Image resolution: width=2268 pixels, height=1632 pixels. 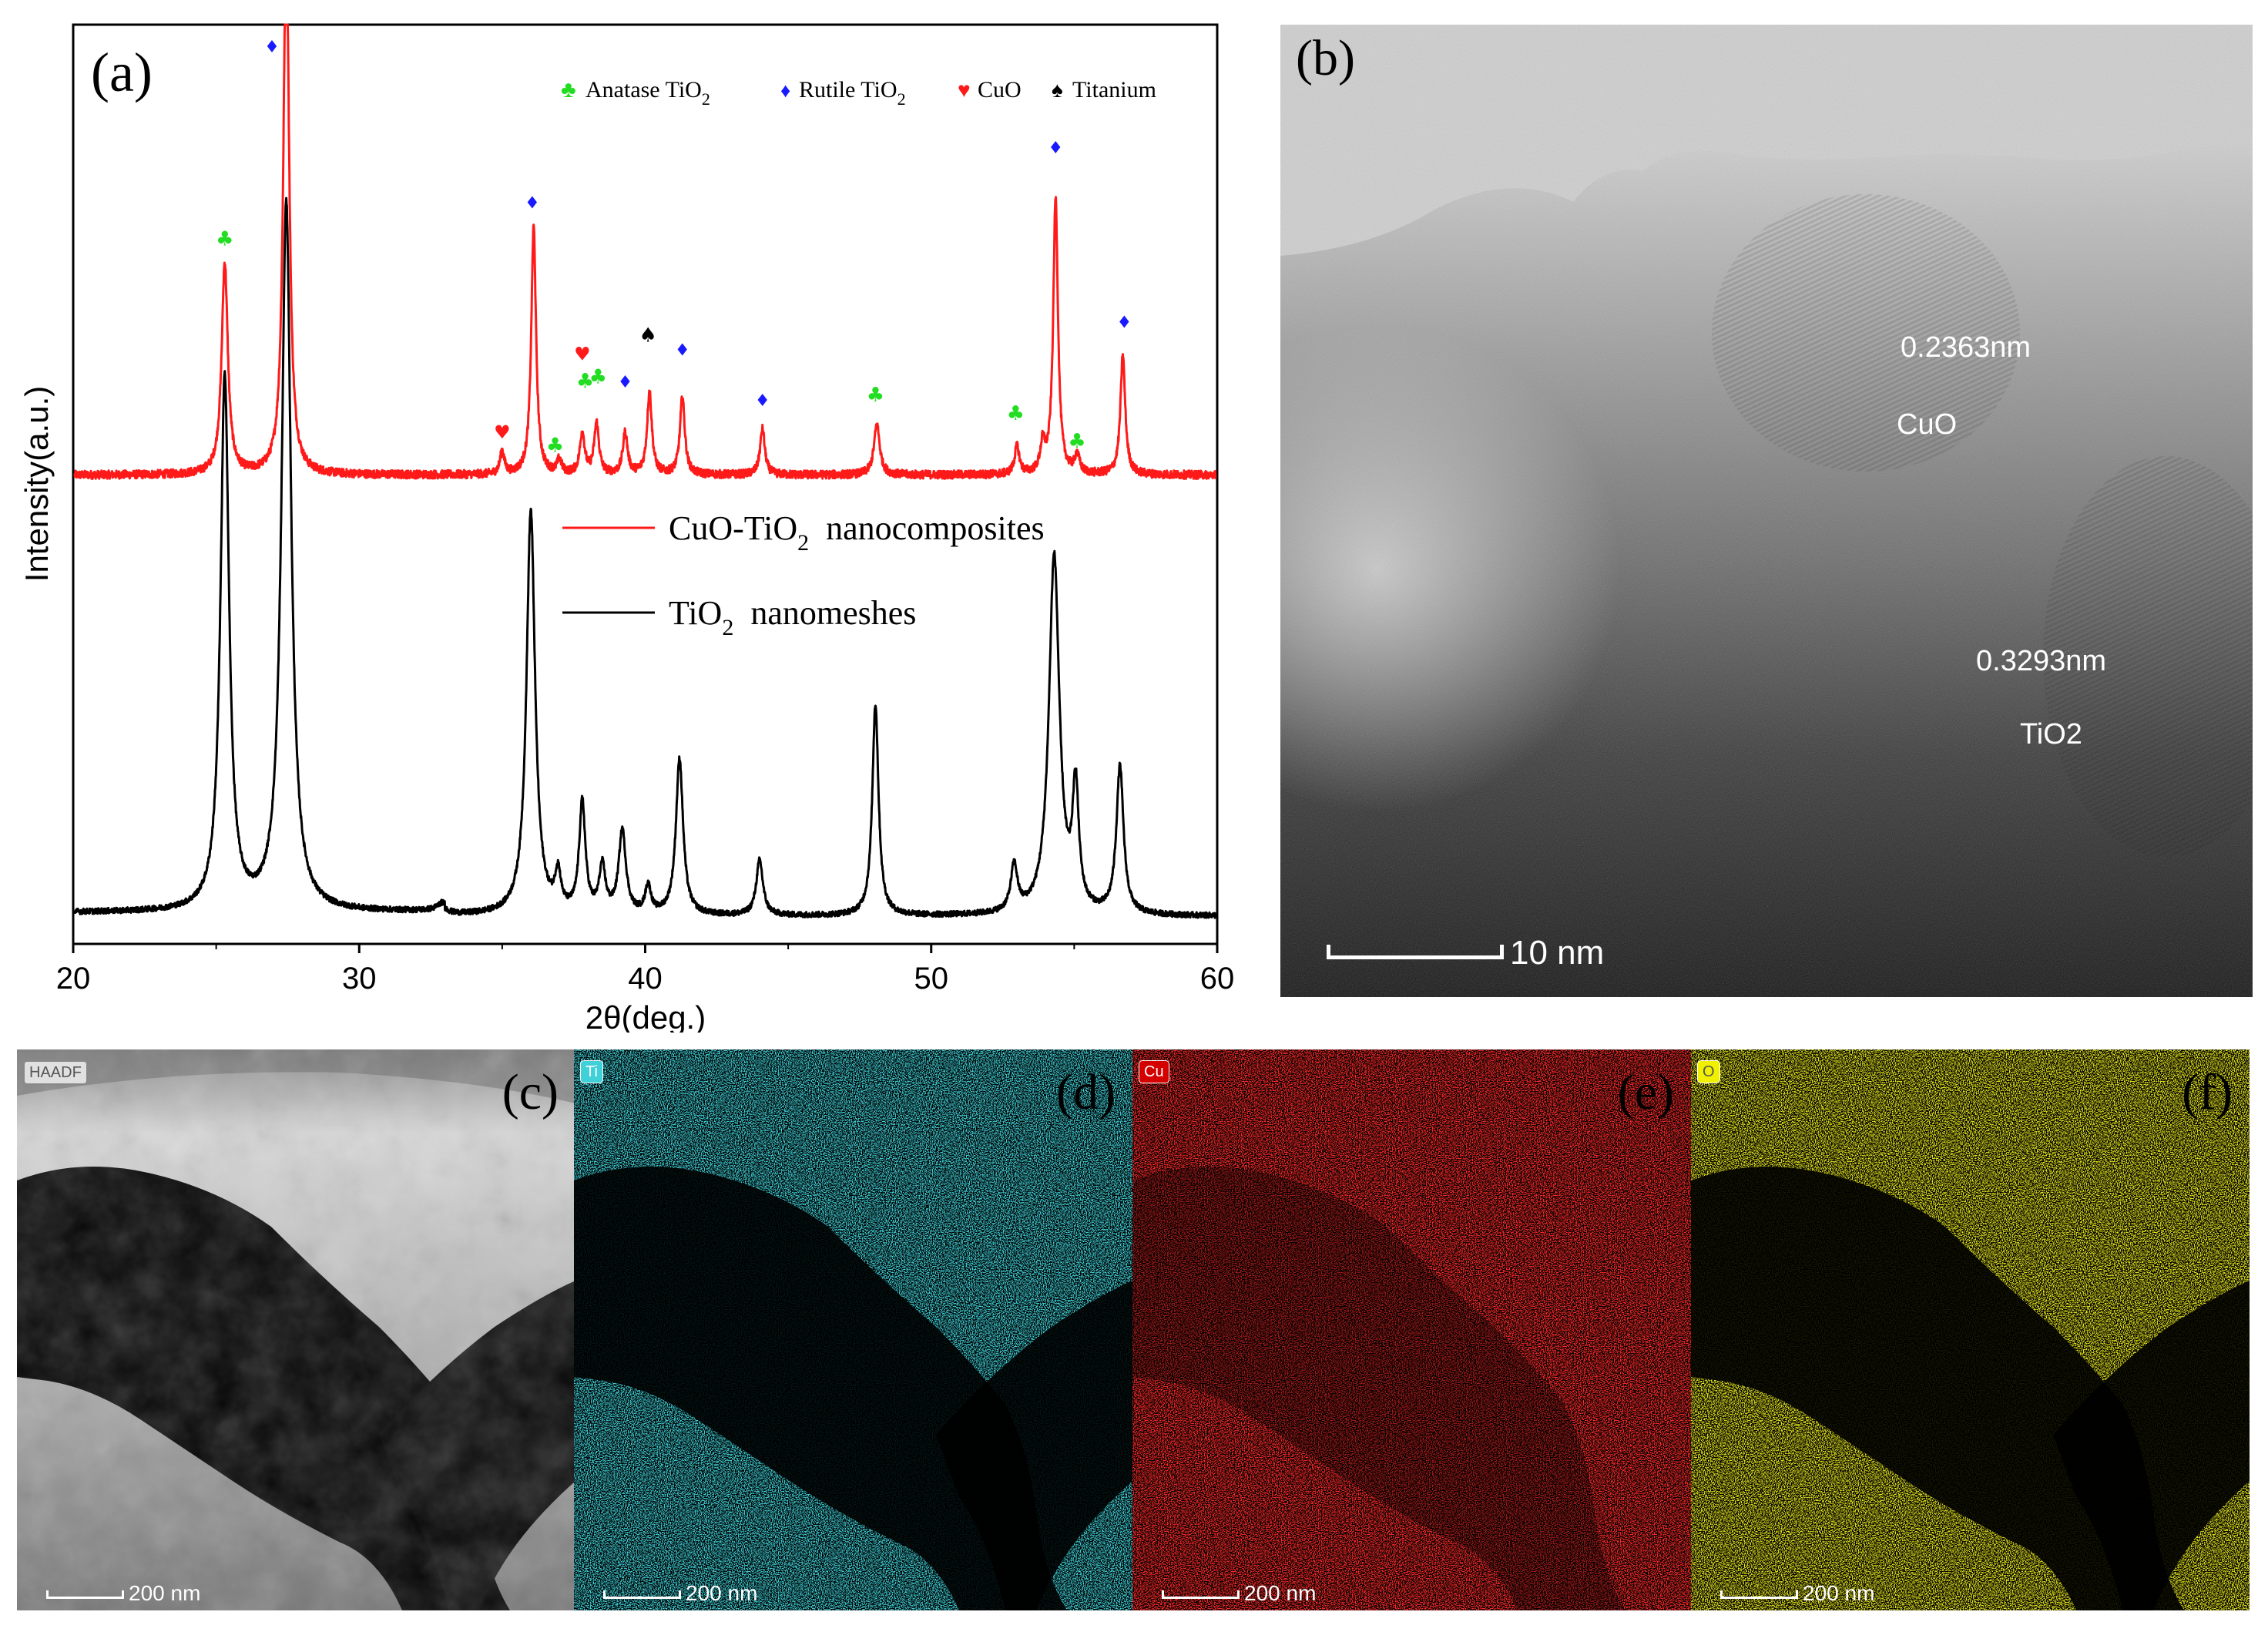 What do you see at coordinates (852, 93) in the screenshot?
I see `rutile-legend-label: Rutile TiO2` at bounding box center [852, 93].